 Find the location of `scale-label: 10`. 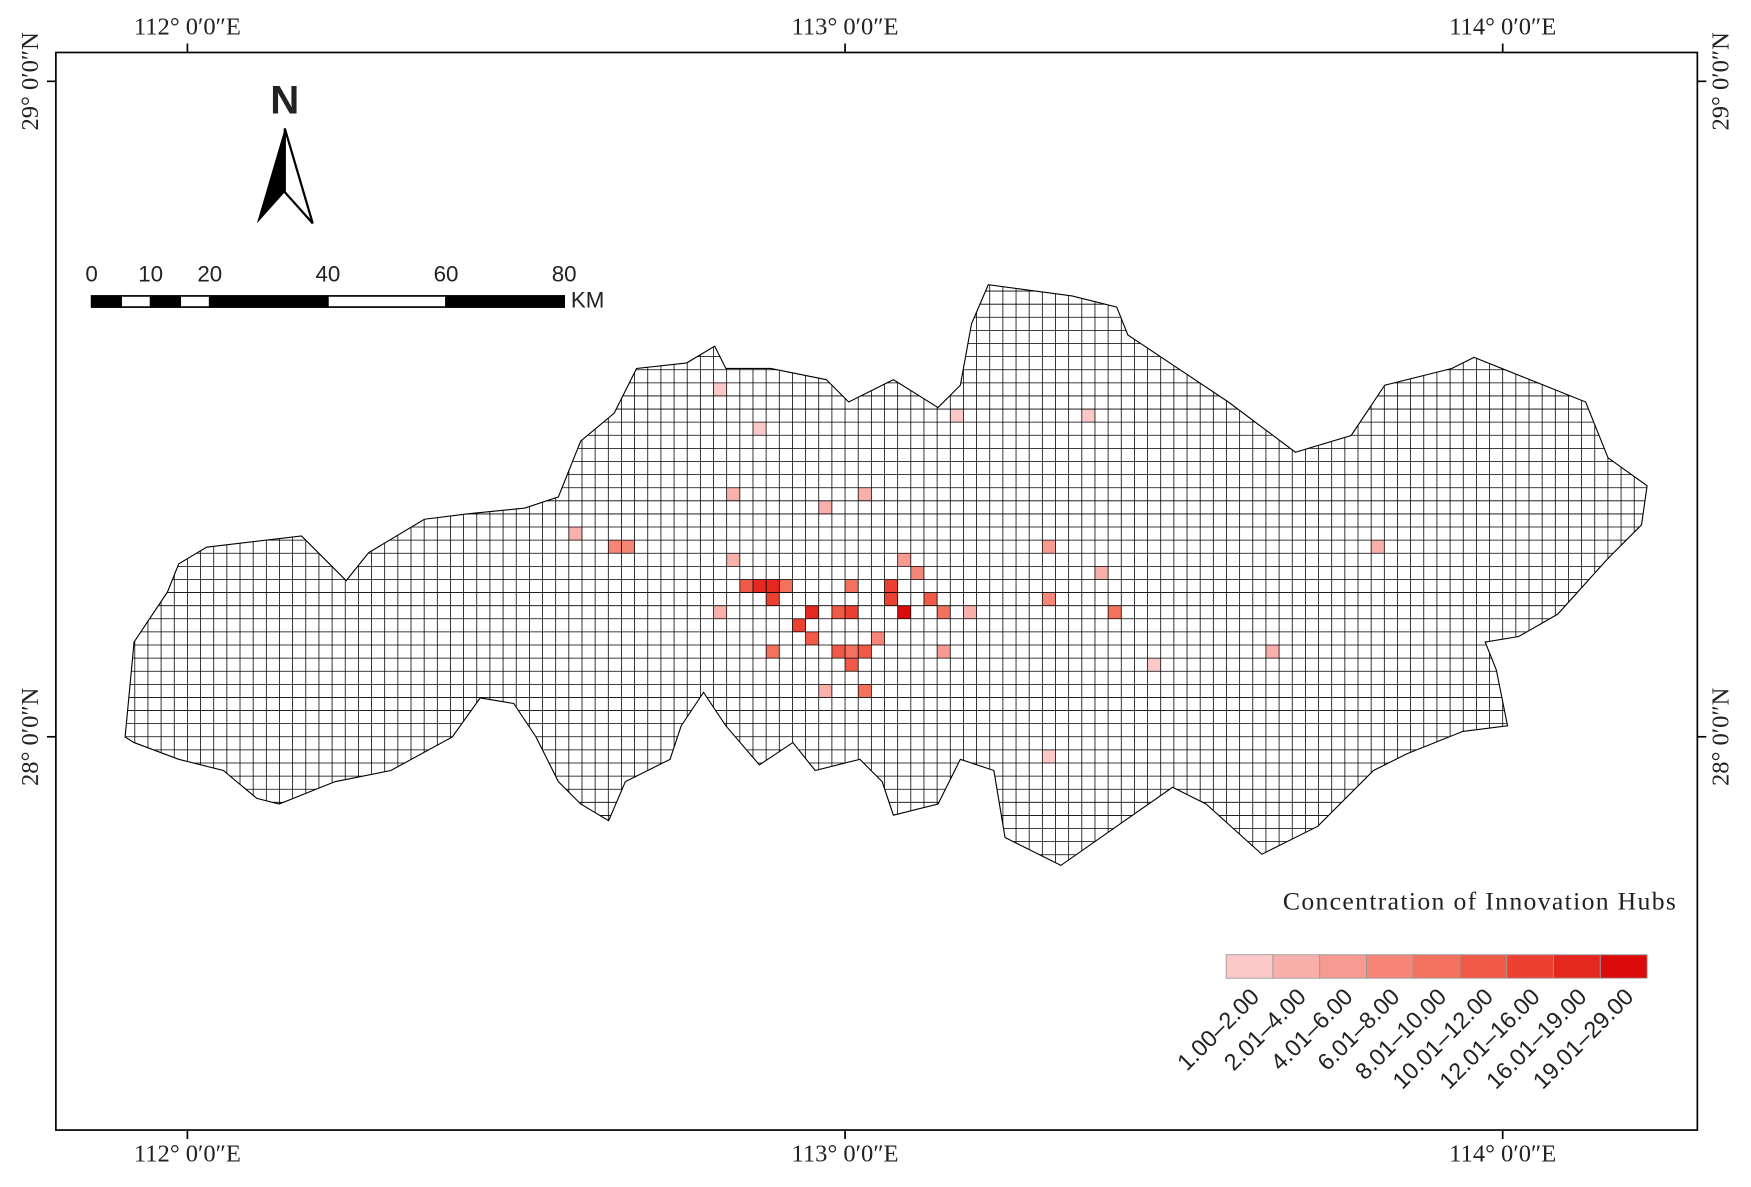

scale-label: 10 is located at coordinates (150, 274).